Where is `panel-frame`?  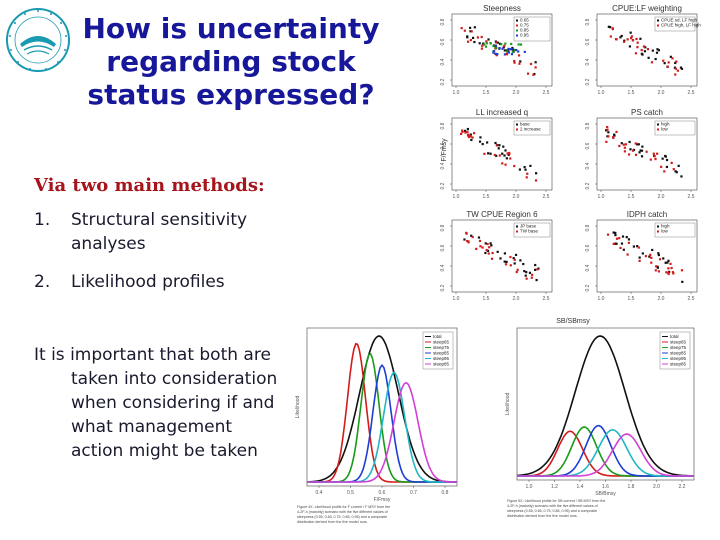 panel-frame is located at coordinates (647, 256).